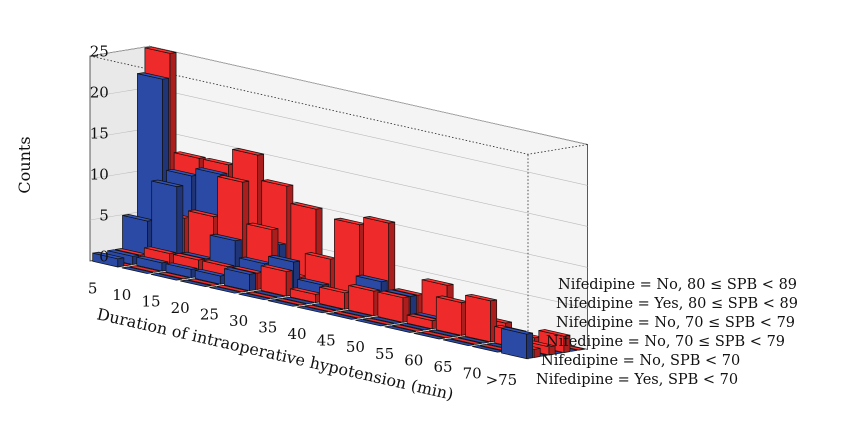 The height and width of the screenshot is (433, 849). I want to click on x-tick-label: >75, so click(502, 380).